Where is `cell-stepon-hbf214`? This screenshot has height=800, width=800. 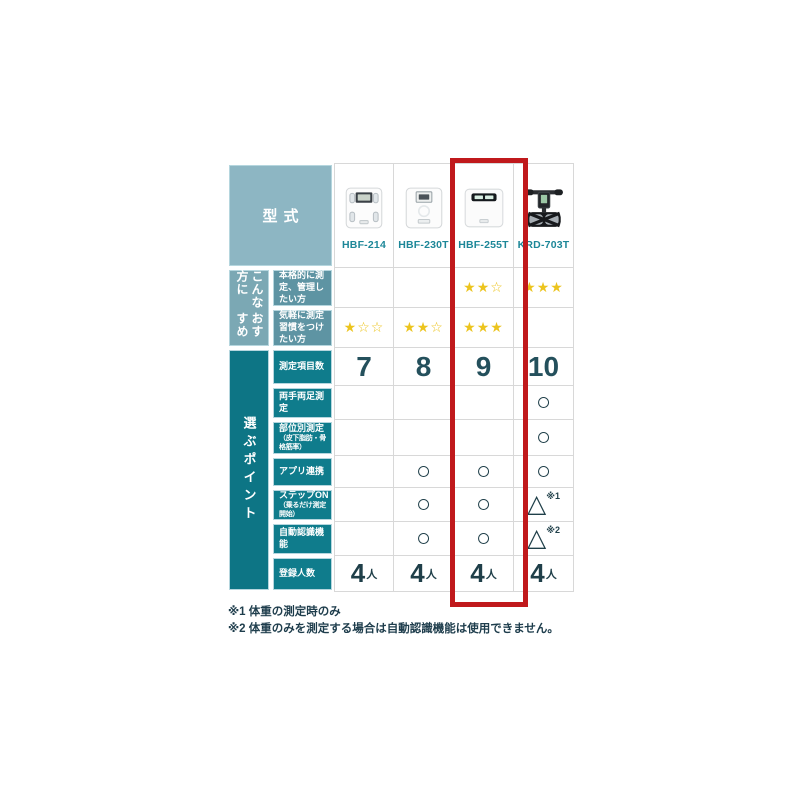 cell-stepon-hbf214 is located at coordinates (364, 505).